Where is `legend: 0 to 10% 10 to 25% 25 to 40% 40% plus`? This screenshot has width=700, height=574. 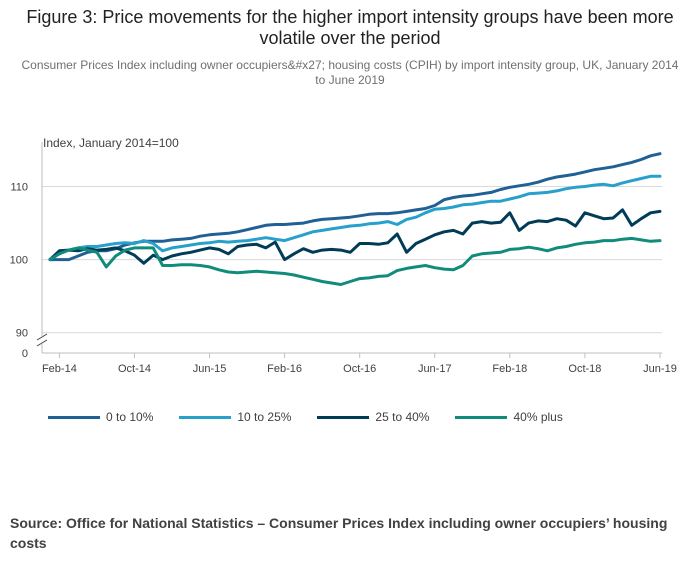
legend: 0 to 10% 10 to 25% 25 to 40% 40% plus is located at coordinates (318, 417).